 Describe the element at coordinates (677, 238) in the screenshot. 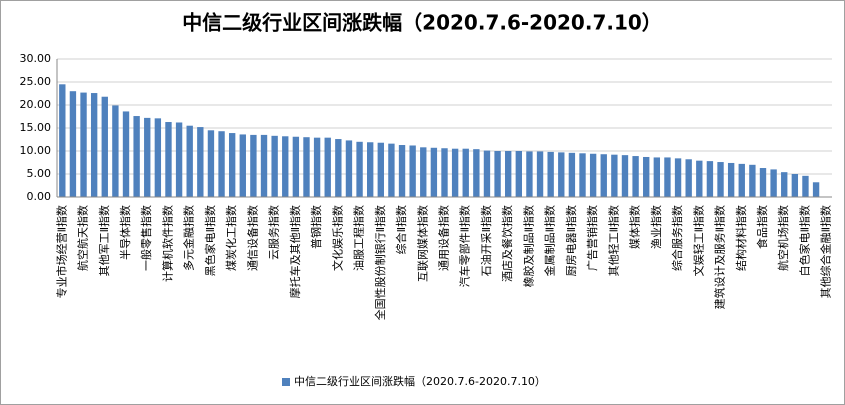

I see `x-tick-label: 综合服务指数` at that location.